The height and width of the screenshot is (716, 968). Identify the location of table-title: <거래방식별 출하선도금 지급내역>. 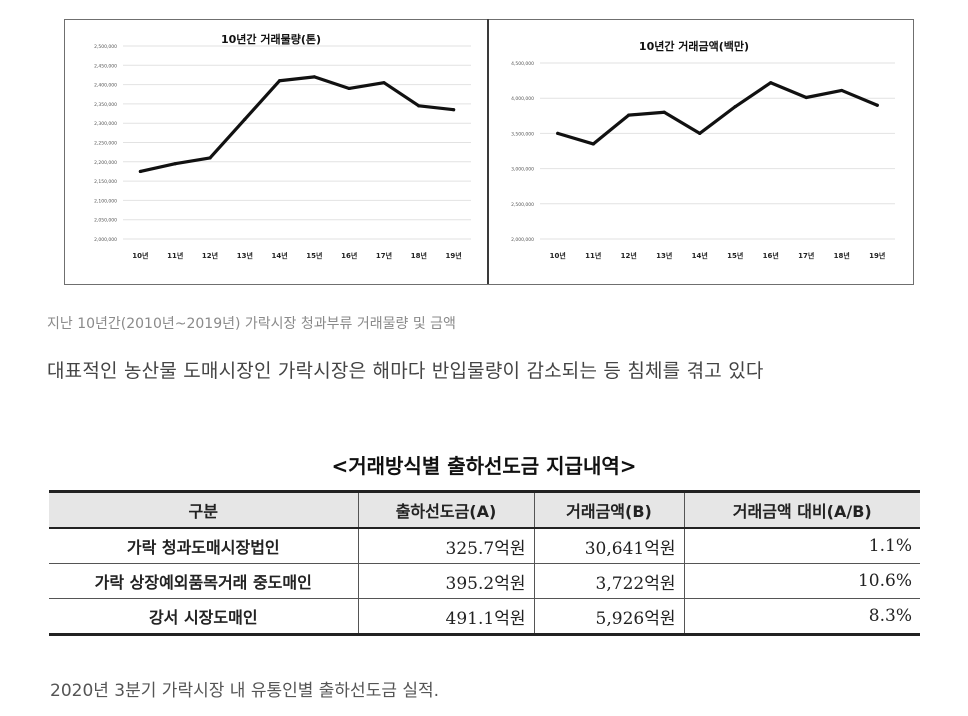
(484, 466).